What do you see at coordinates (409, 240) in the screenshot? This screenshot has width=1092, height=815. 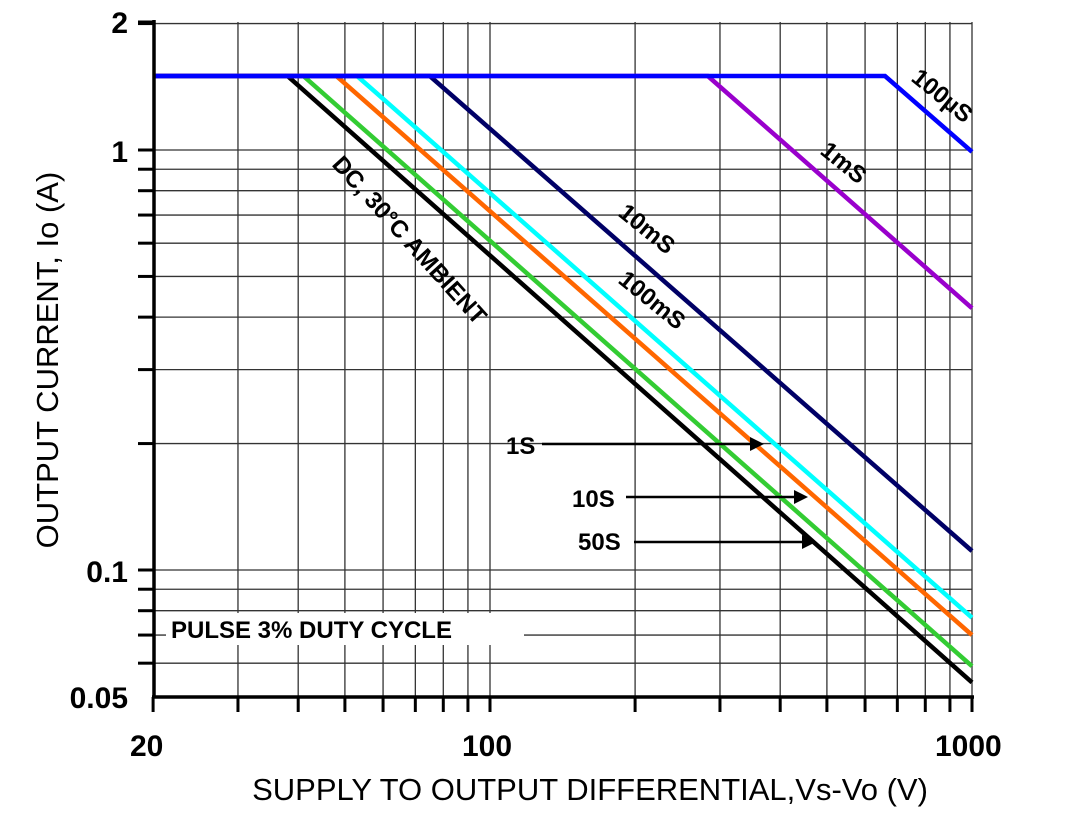 I see `label-dc-30c-ambient: DC, 30°C AMBIENT` at bounding box center [409, 240].